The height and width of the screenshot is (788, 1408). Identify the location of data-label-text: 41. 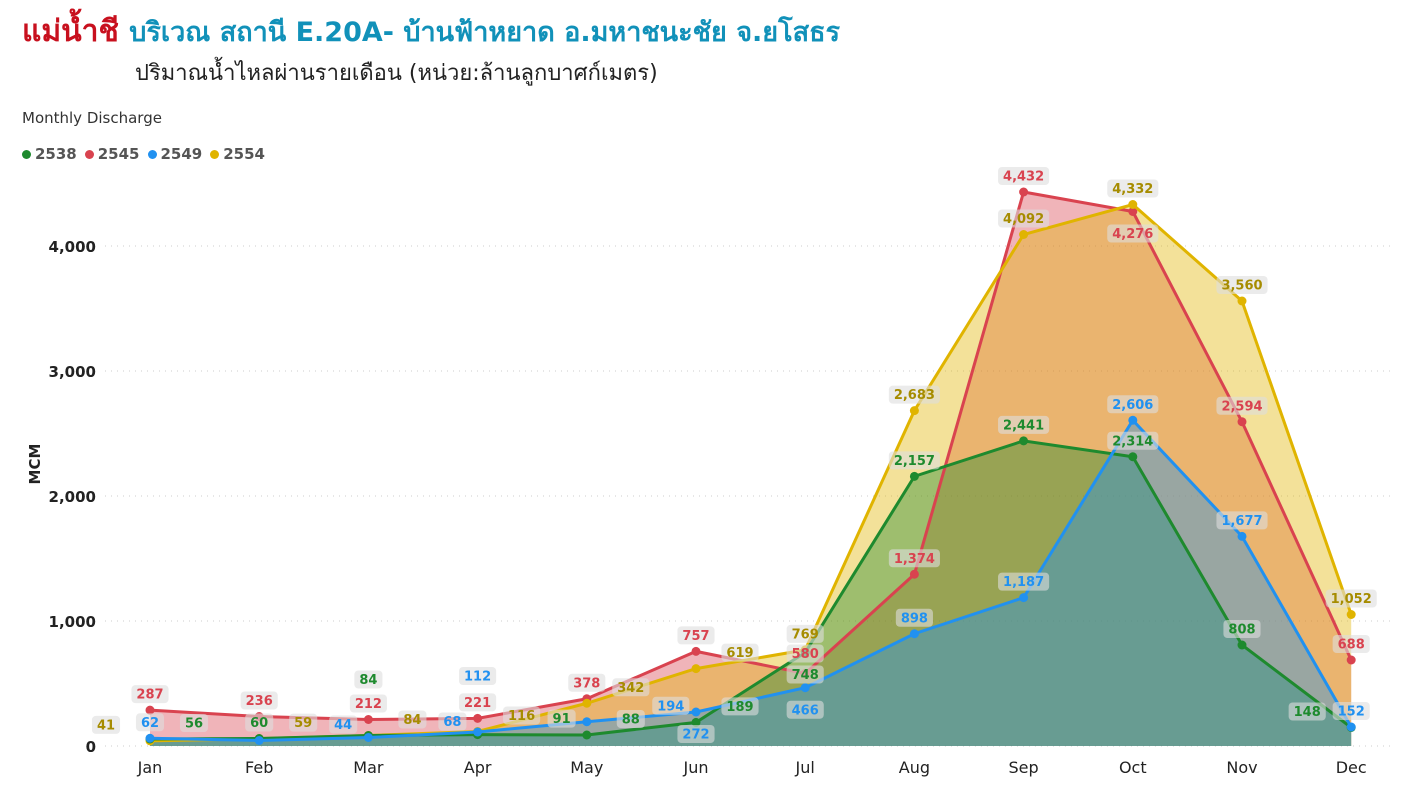
(106, 725).